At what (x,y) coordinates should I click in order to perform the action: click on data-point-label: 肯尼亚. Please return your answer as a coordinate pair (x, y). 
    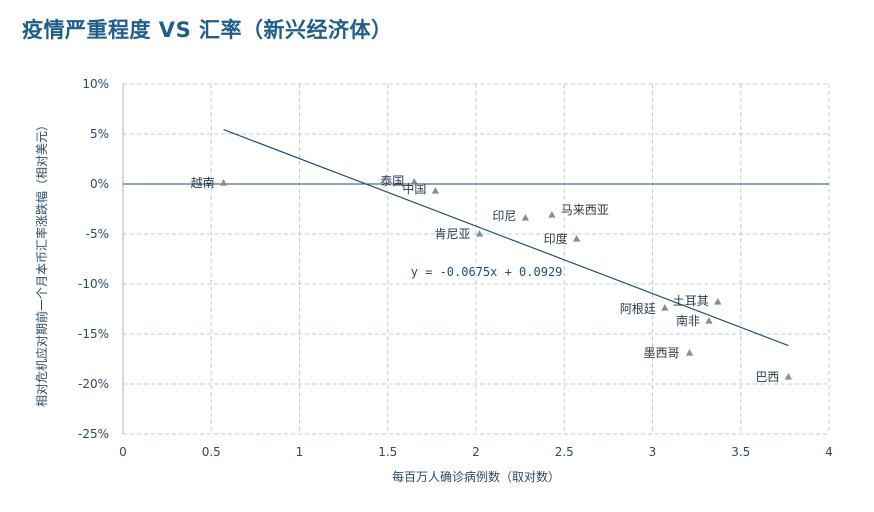
    Looking at the image, I should click on (453, 234).